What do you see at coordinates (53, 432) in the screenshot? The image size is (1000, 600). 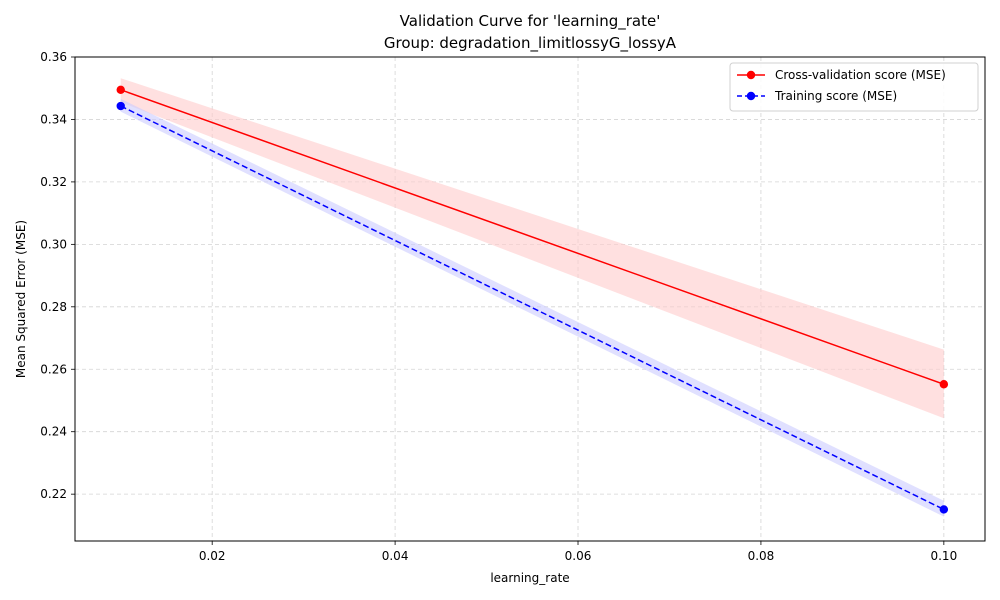 I see `y-tick-label: 0.24` at bounding box center [53, 432].